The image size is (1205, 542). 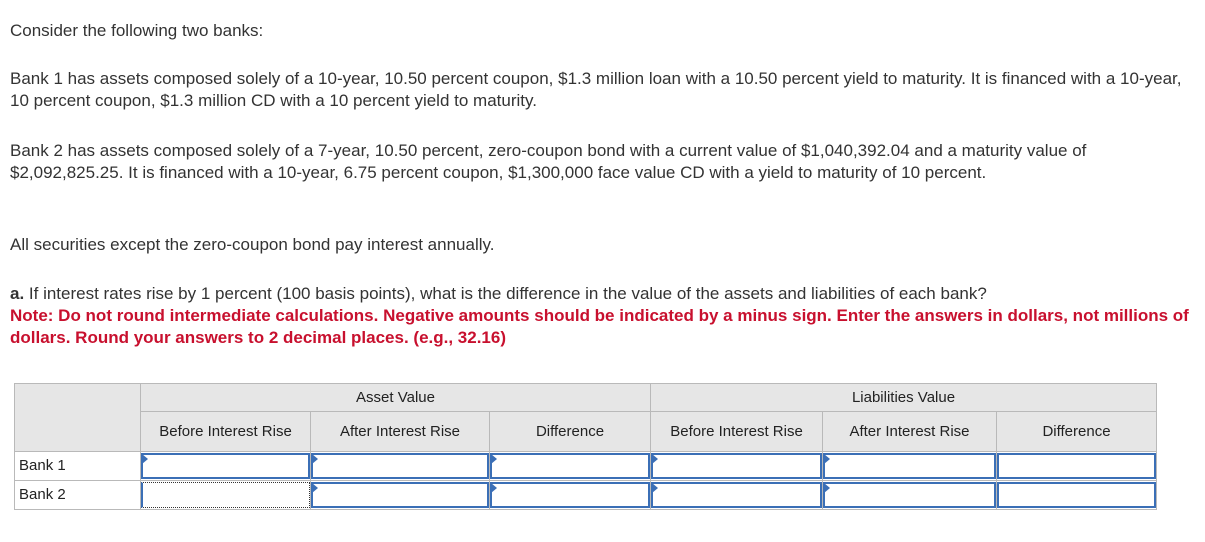 I want to click on table-row-bank2: Bank 2, so click(x=585, y=495).